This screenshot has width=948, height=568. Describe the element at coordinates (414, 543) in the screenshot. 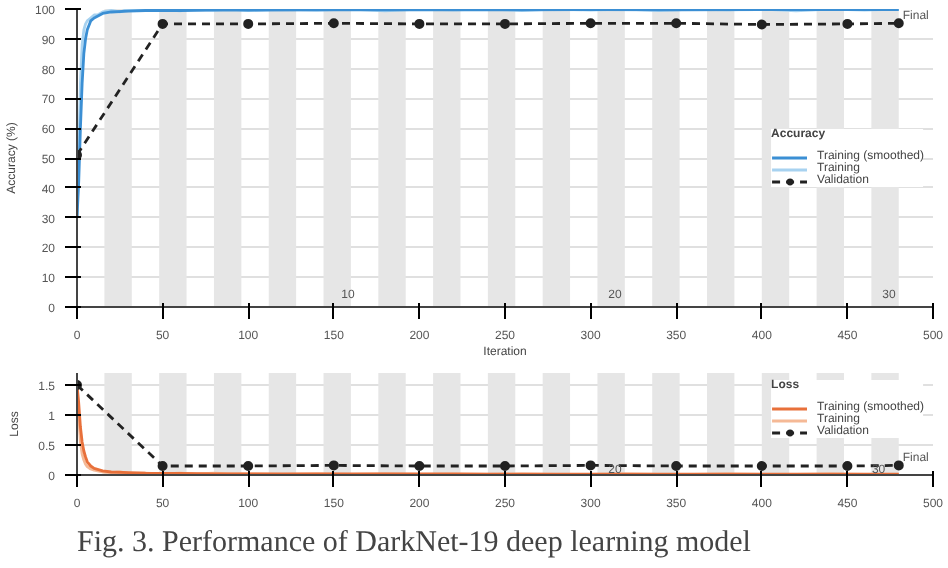

I see `caption: Fig. 3. Performance of DarkNet-19 deep learning model` at that location.